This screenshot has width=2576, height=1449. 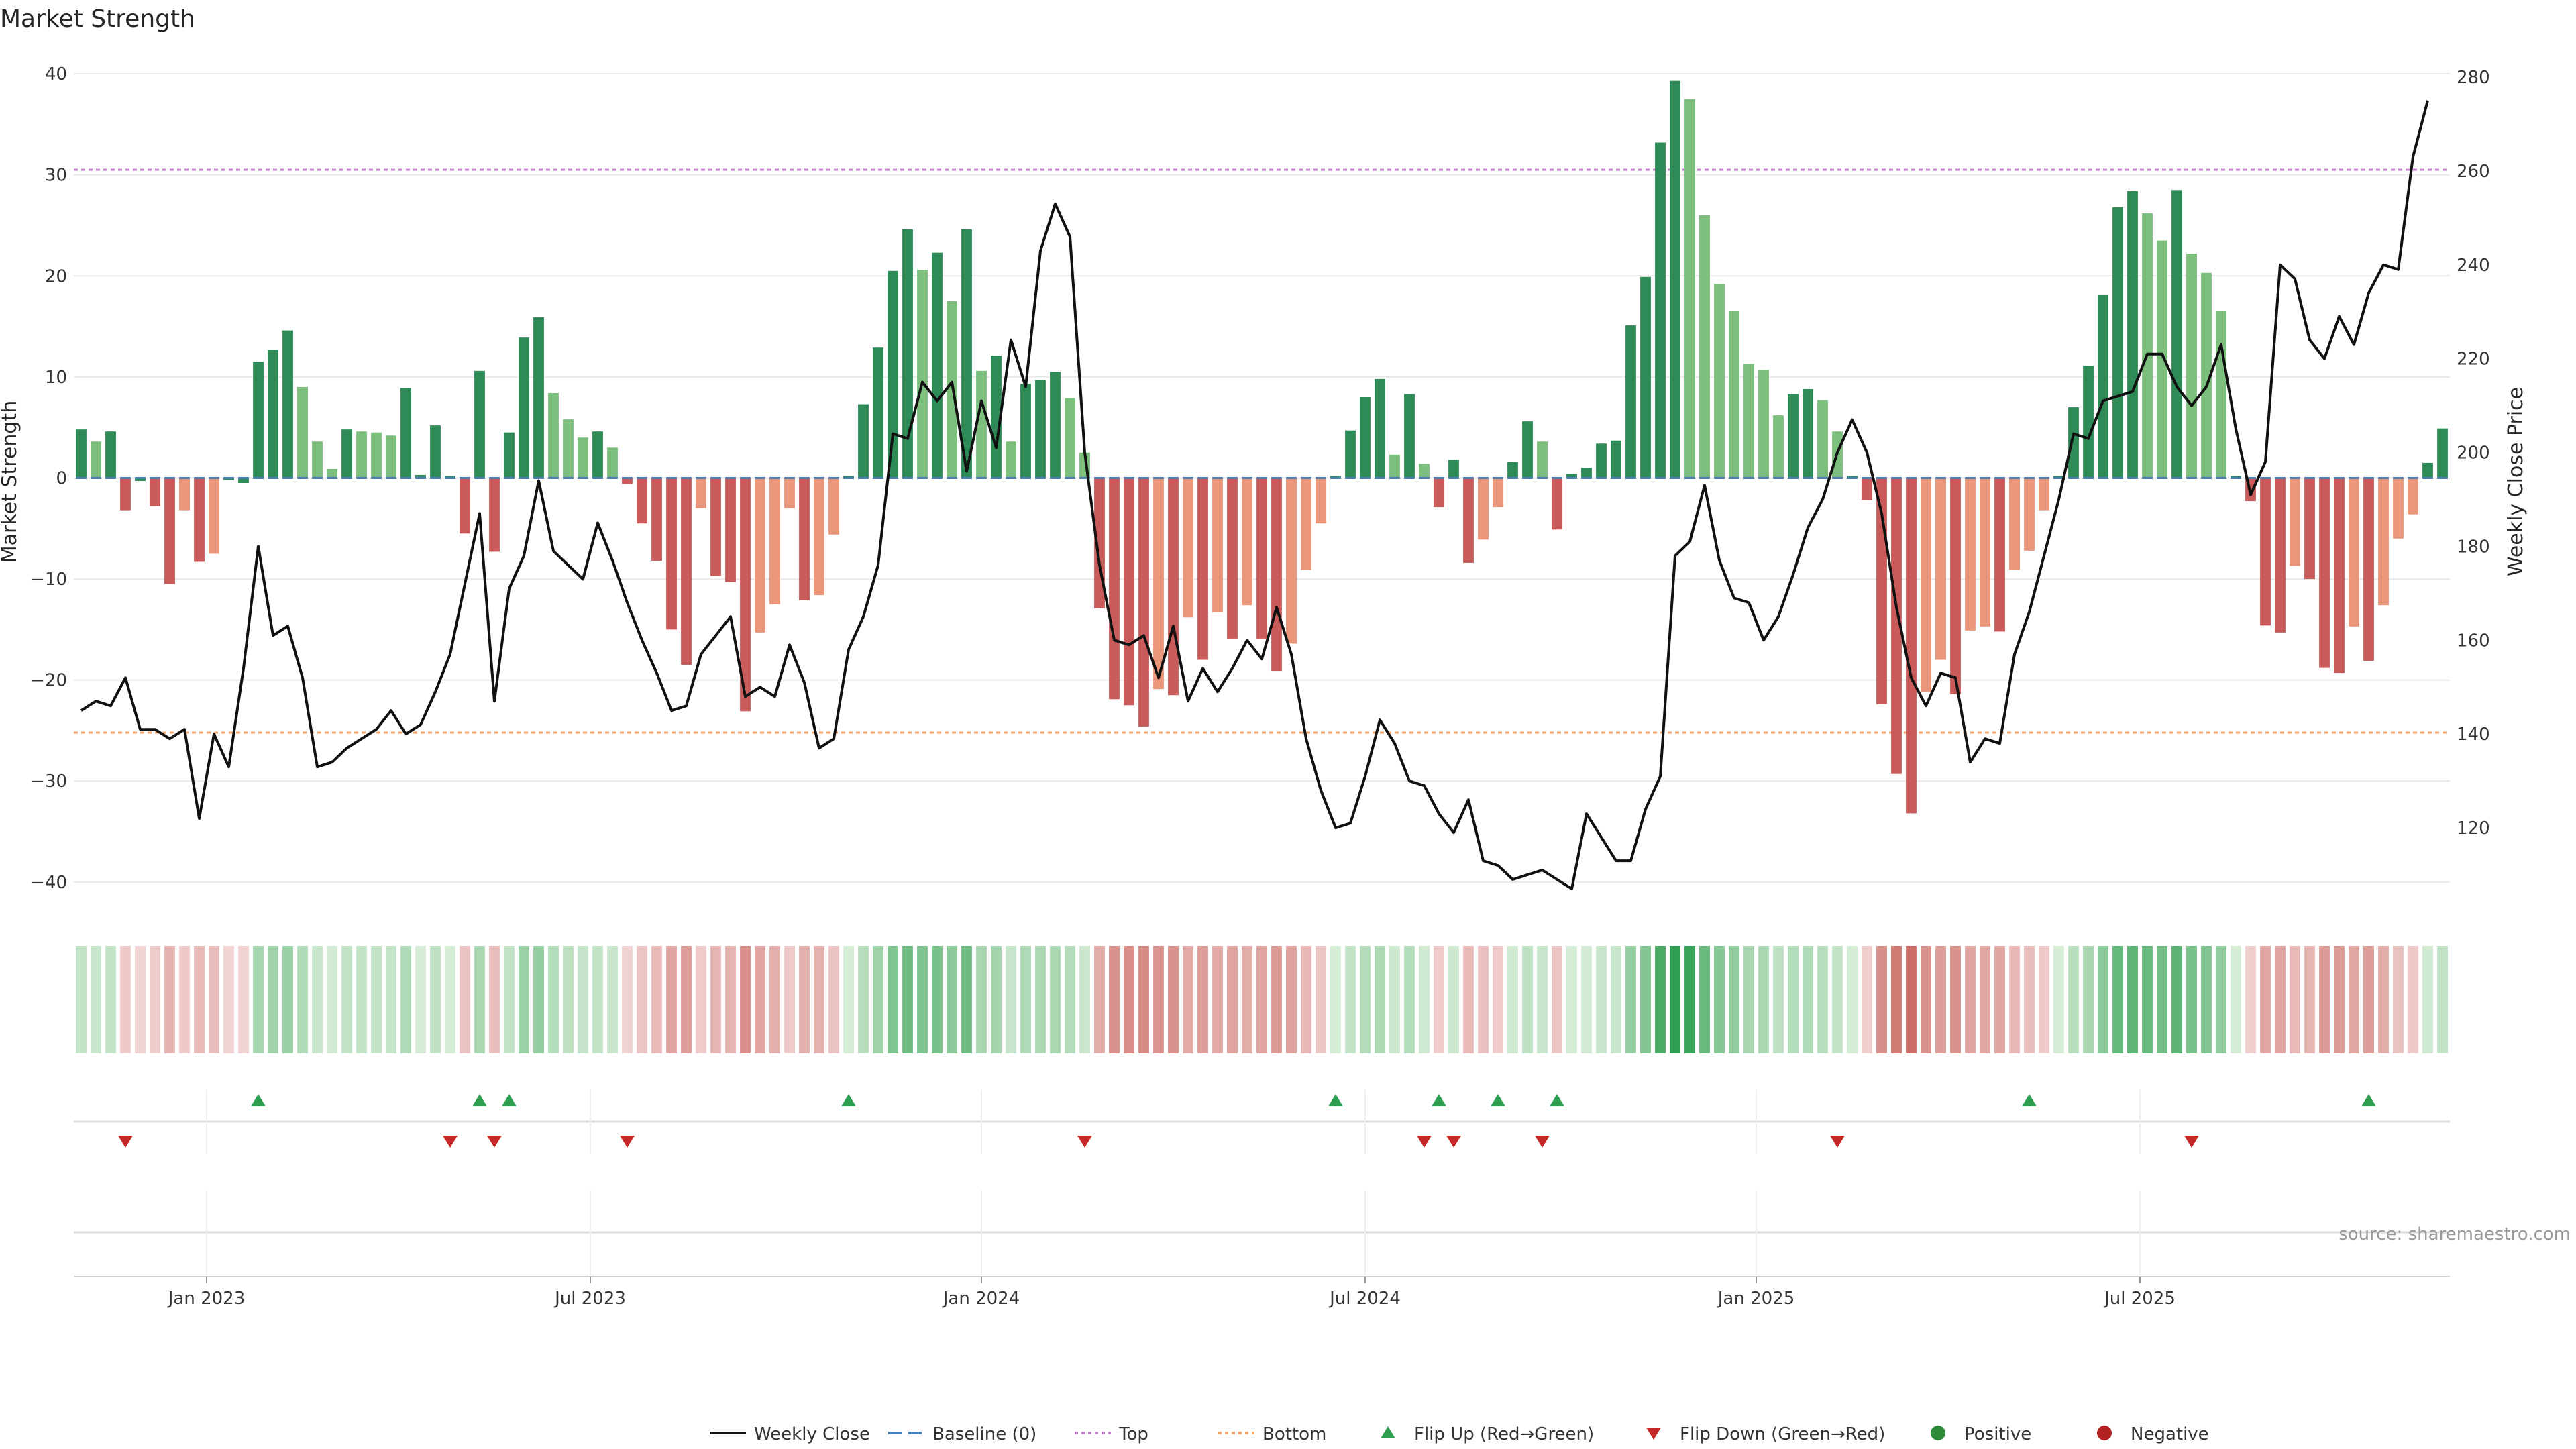 I want to click on legend-swatch-flip-up, so click(x=1388, y=1432).